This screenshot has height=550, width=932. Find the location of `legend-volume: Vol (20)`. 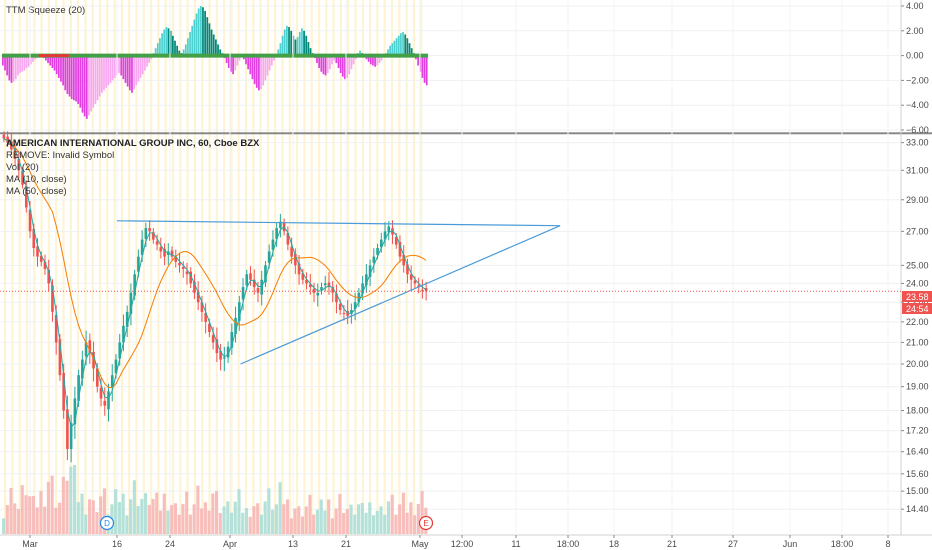

legend-volume: Vol (20) is located at coordinates (22, 167).